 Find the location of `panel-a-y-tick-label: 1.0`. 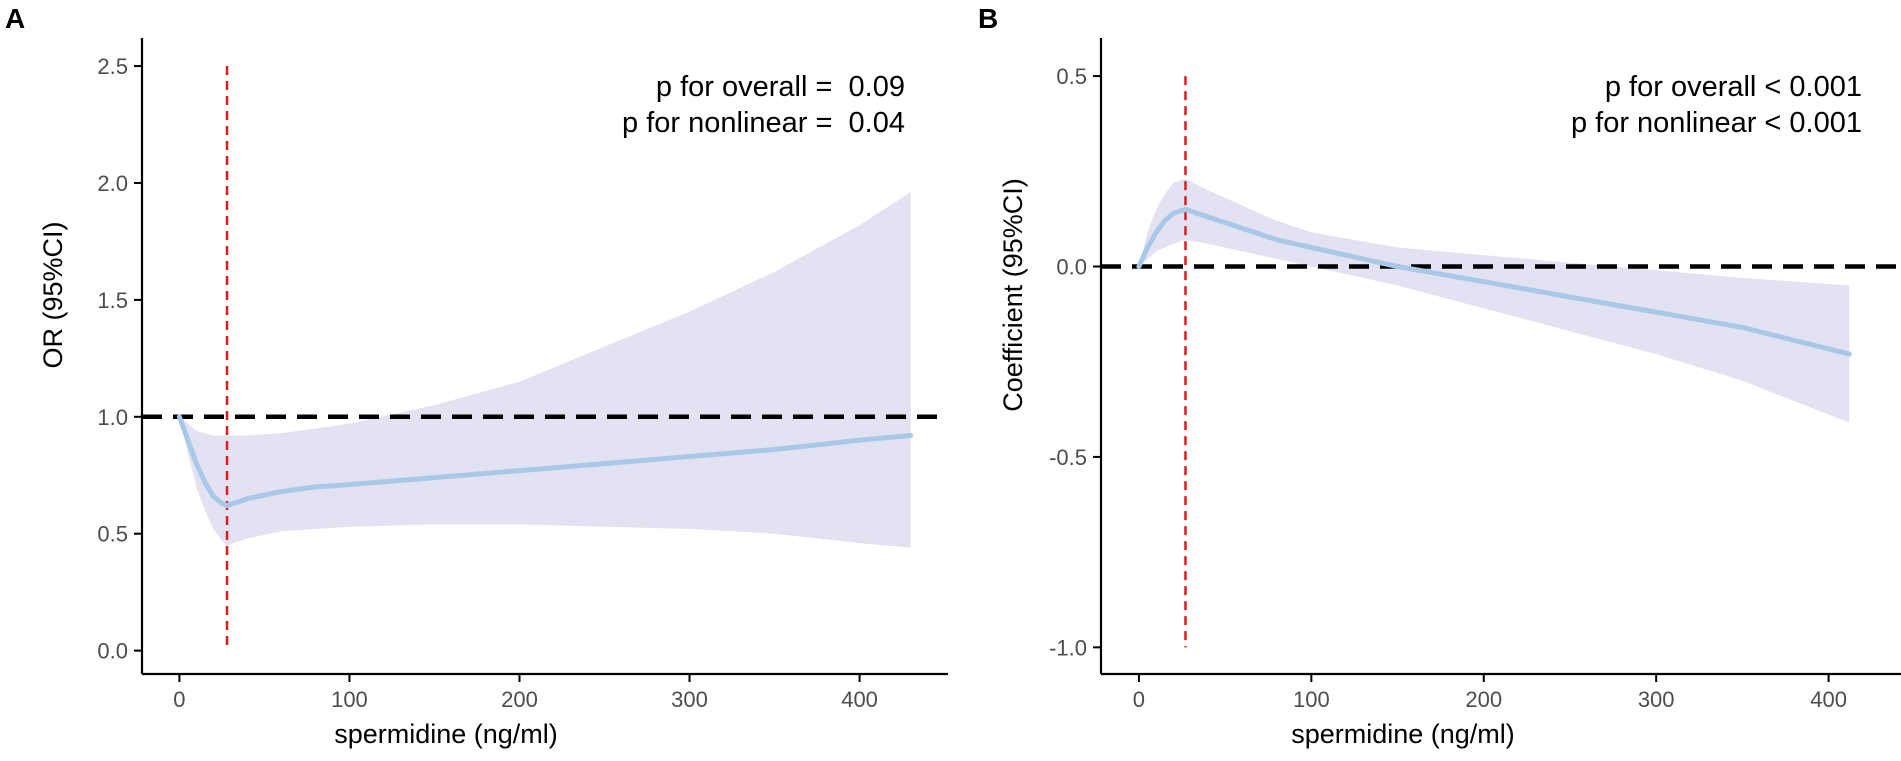

panel-a-y-tick-label: 1.0 is located at coordinates (112, 417).